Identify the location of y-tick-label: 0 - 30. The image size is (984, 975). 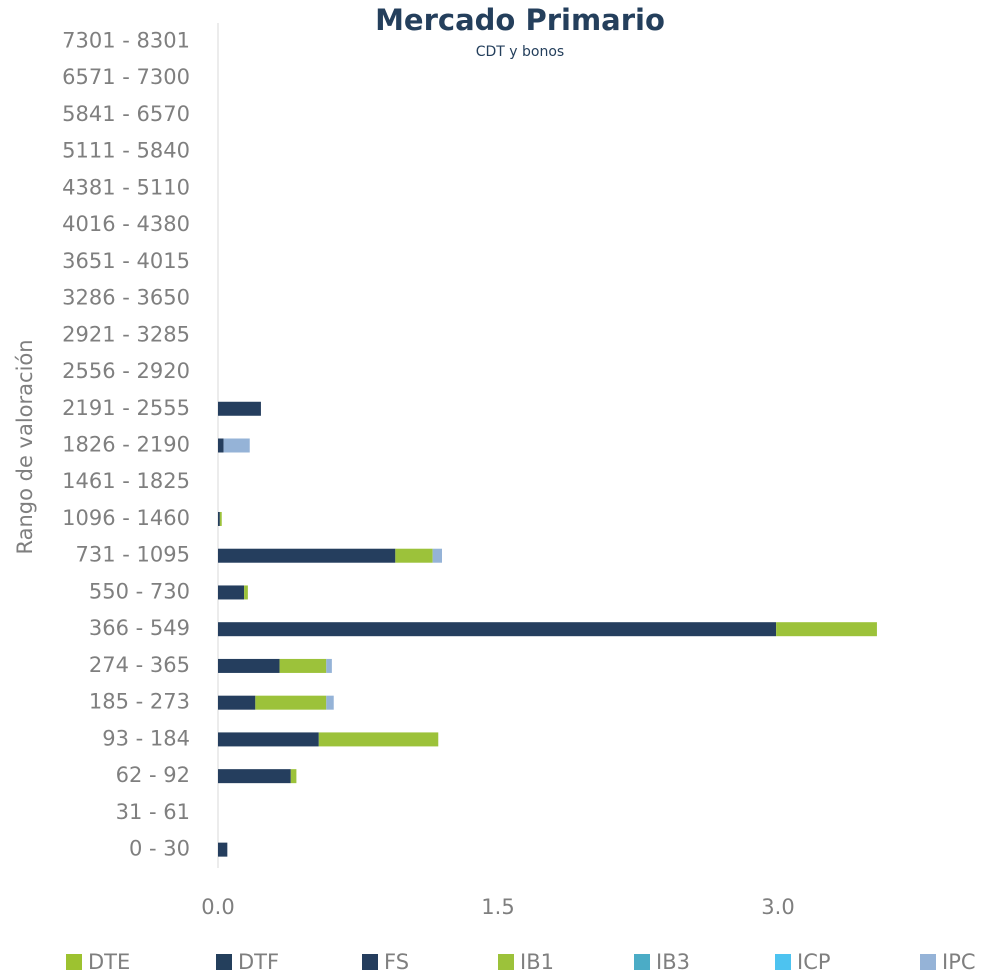
(159, 849).